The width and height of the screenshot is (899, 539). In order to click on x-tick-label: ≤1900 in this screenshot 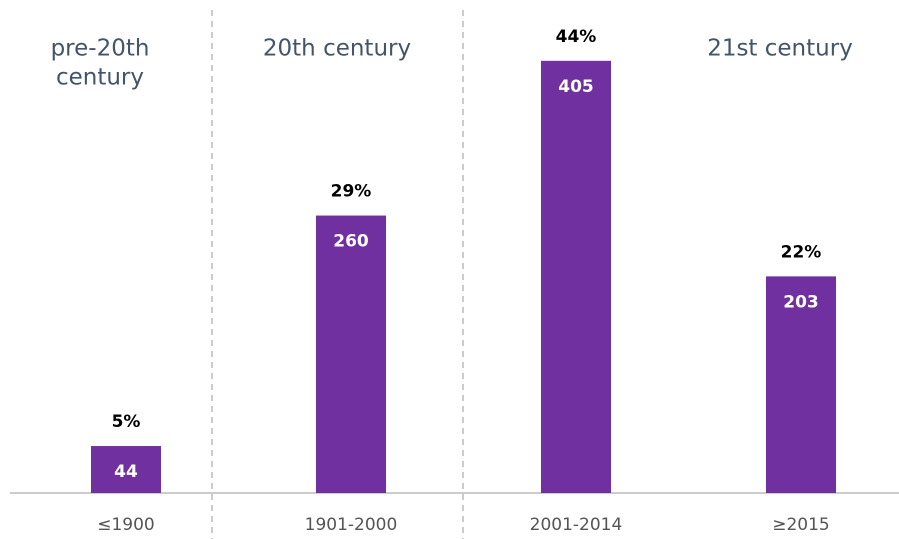, I will do `click(126, 525)`.